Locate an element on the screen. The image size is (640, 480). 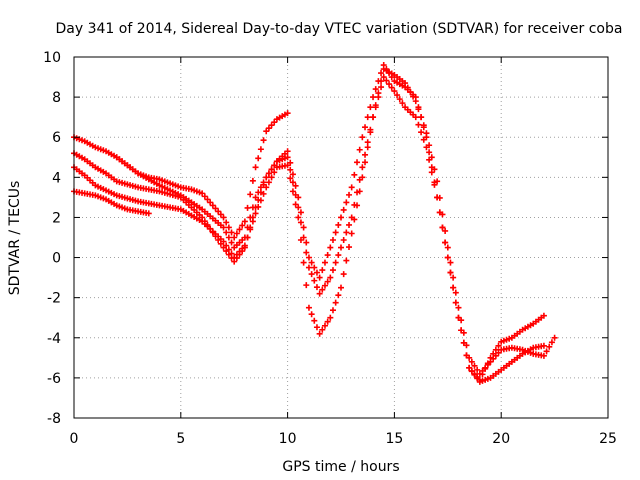
x-tick-label: 5 is located at coordinates (180, 439).